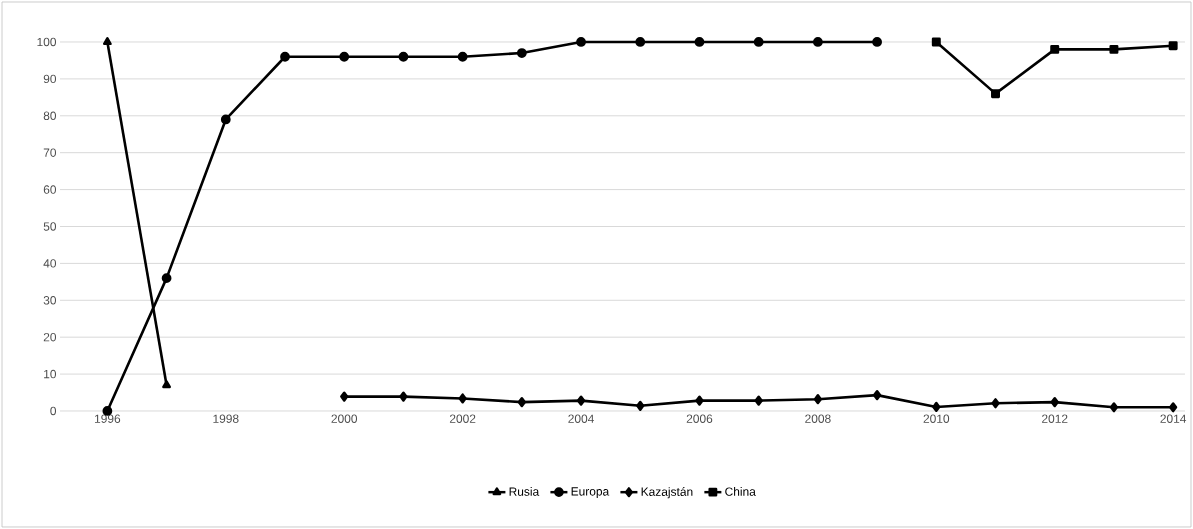 This screenshot has height=529, width=1193. Describe the element at coordinates (1055, 418) in the screenshot. I see `x-tick-label: 2012` at that location.